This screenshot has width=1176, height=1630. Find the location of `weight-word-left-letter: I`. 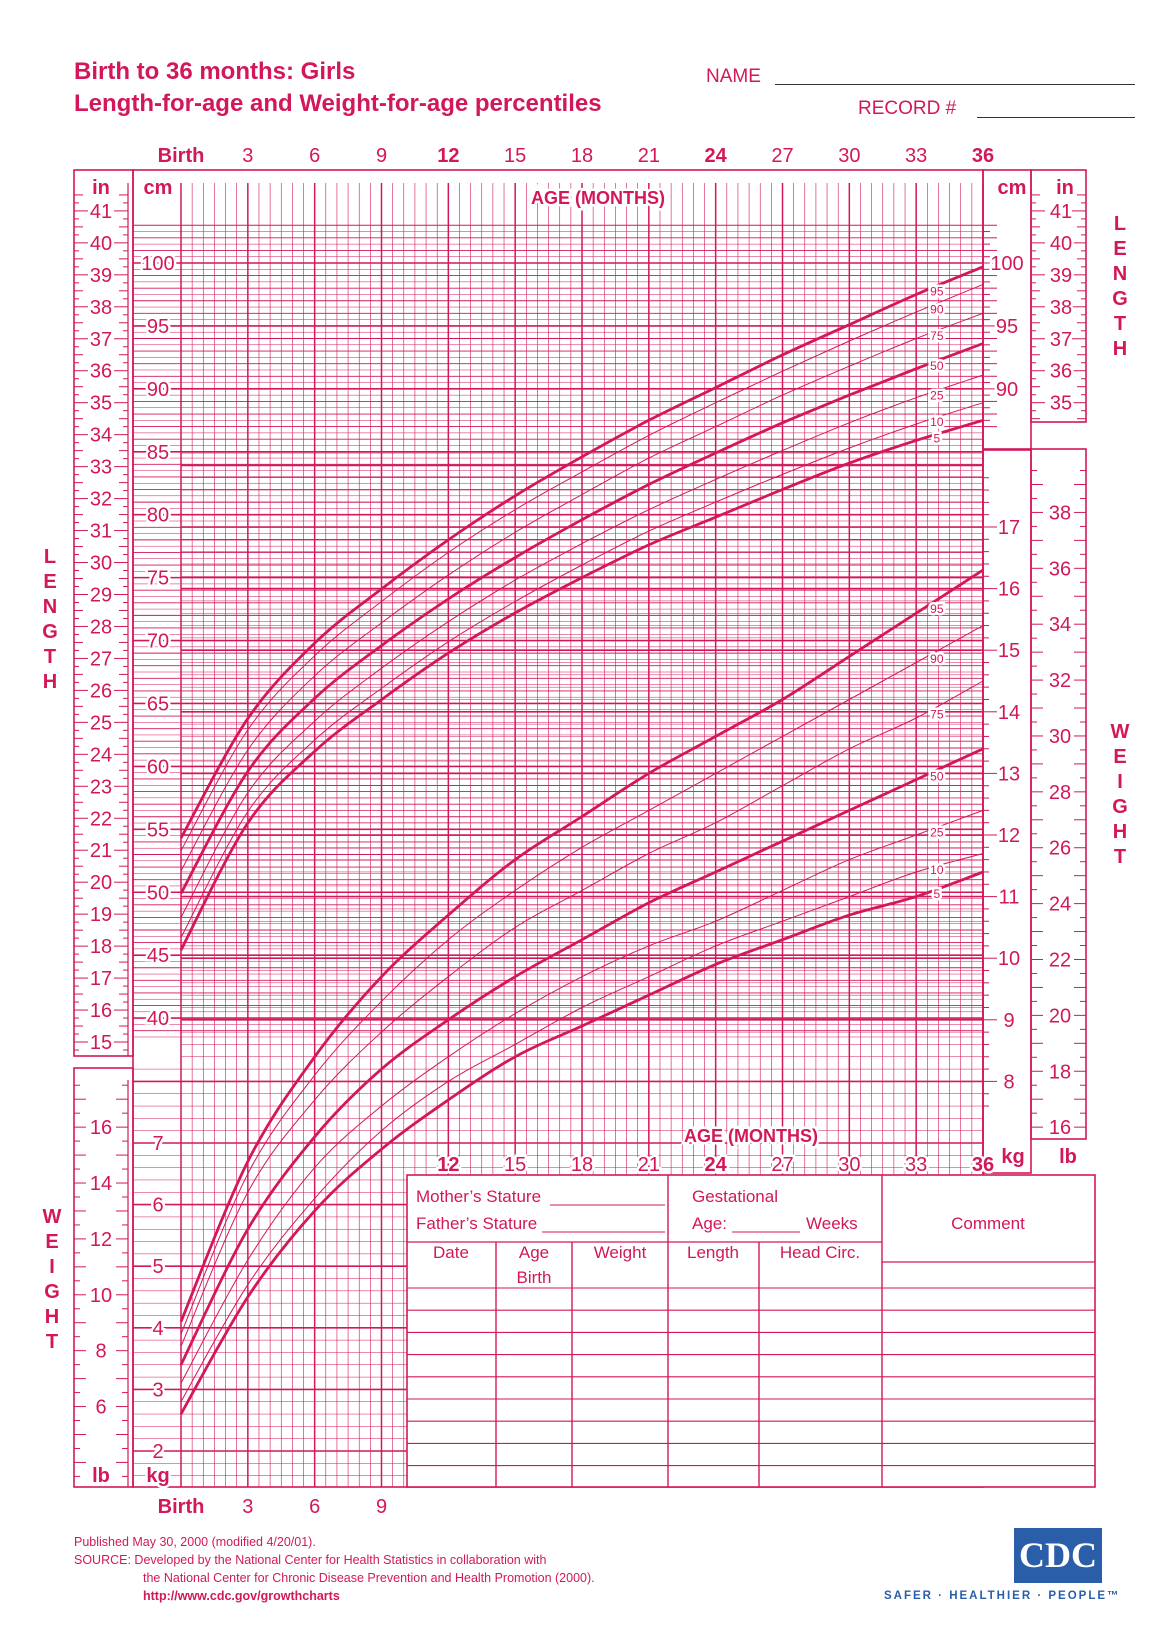

weight-word-left-letter: I is located at coordinates (52, 1267).